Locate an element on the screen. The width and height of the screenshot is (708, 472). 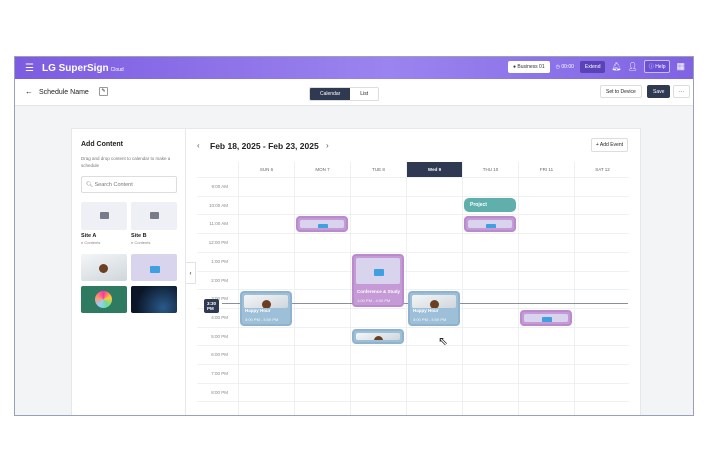
folder-name: Site B is located at coordinates (139, 236).